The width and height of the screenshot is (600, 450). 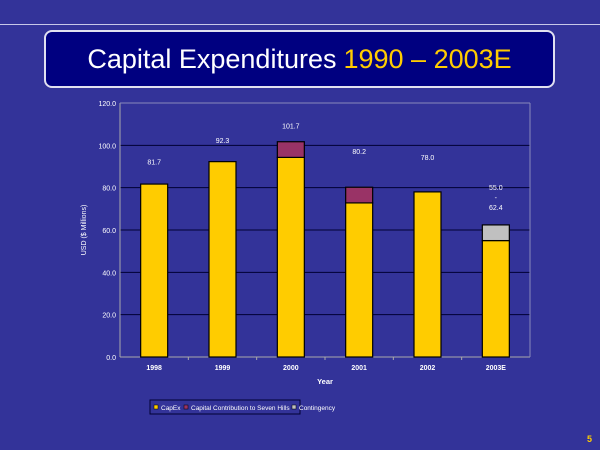 I want to click on legend-label: Capital Contribution to Seven Hills, so click(x=240, y=408).